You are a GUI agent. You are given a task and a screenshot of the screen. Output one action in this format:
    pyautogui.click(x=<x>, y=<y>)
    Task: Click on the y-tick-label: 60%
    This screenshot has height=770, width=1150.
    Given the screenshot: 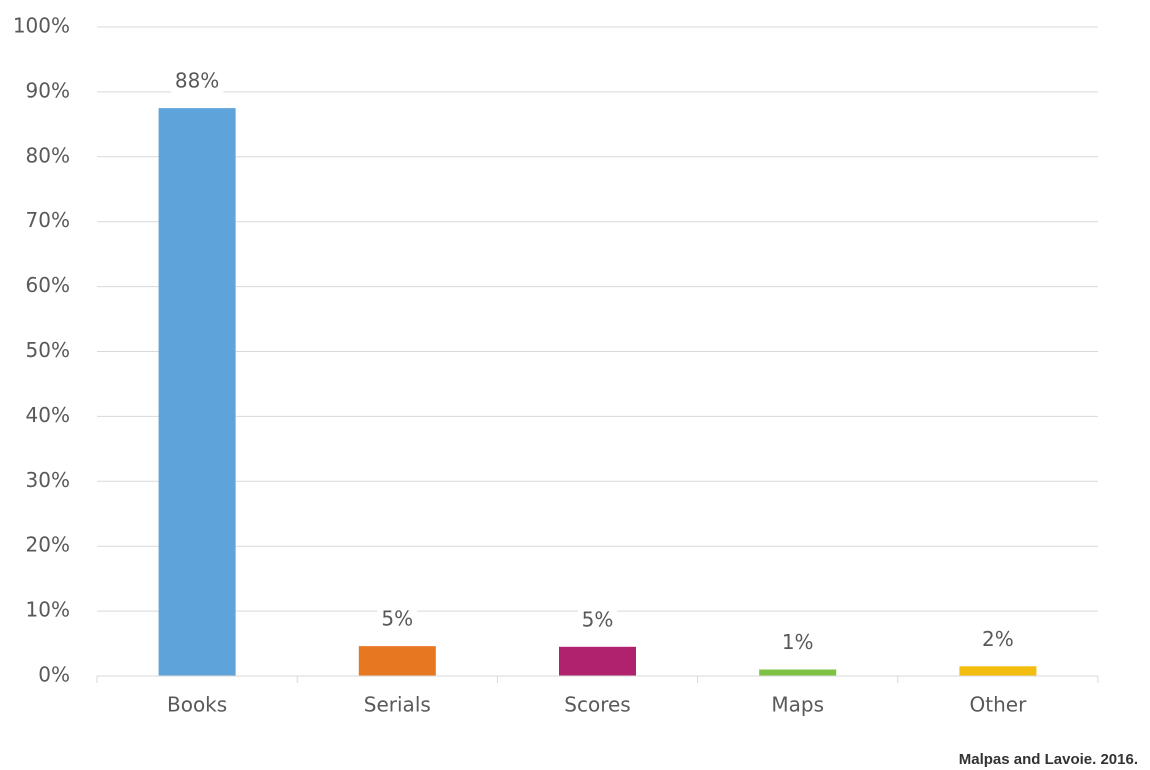 What is the action you would take?
    pyautogui.click(x=48, y=285)
    